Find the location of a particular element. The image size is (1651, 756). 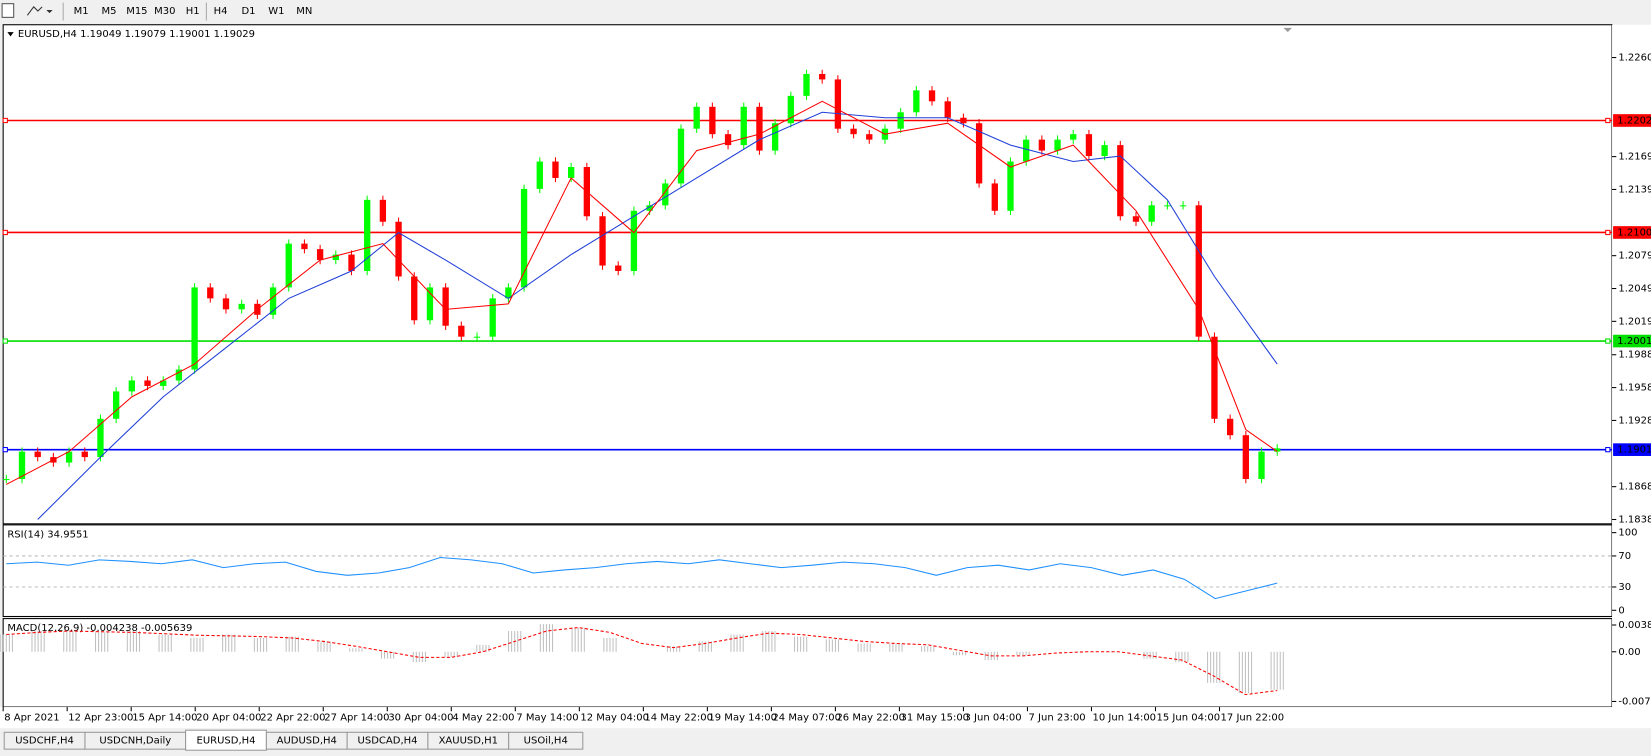

y-tick-label: 1.20790 is located at coordinates (1634, 256).